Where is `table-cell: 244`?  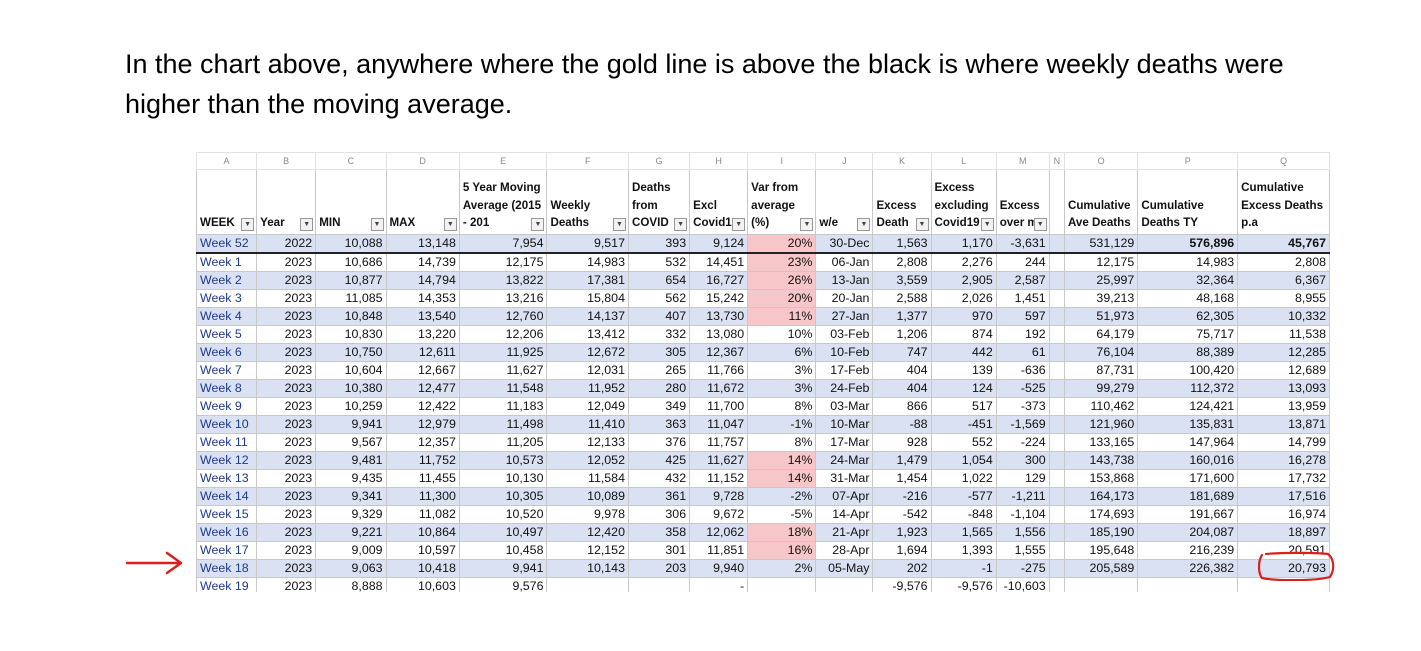 table-cell: 244 is located at coordinates (1022, 262).